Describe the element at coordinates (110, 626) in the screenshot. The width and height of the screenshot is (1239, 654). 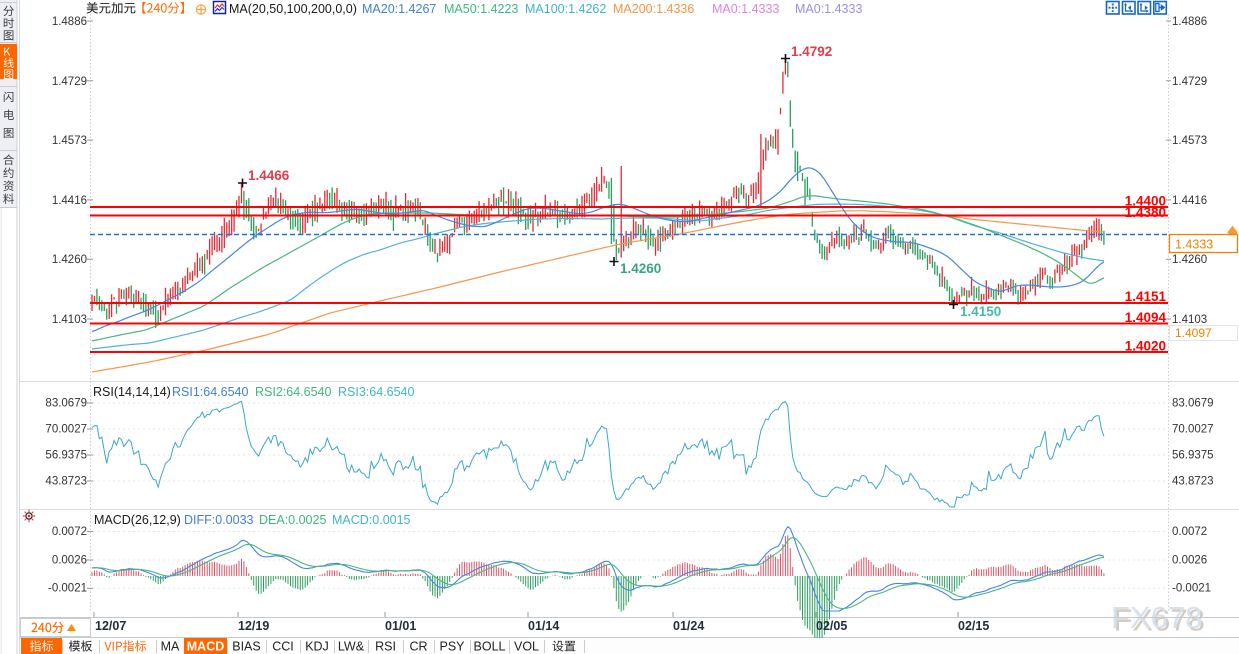
I see `svg-text: 12/07` at that location.